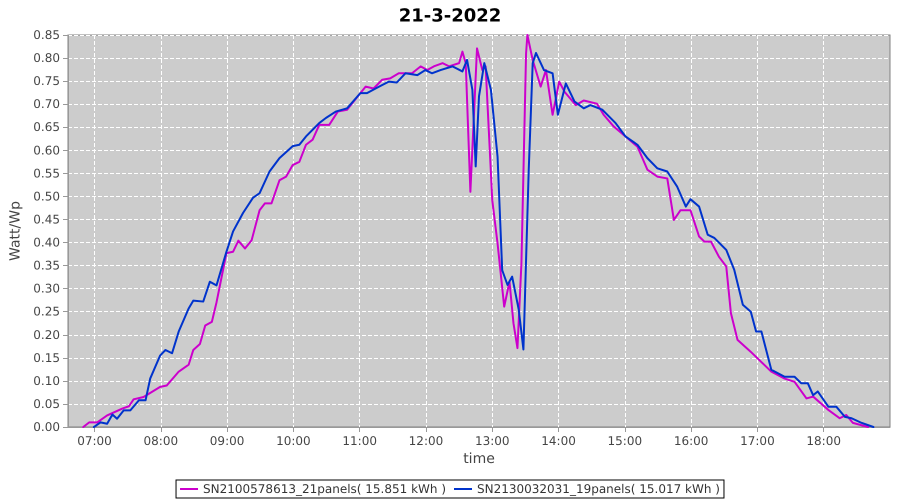 The height and width of the screenshot is (500, 900). Describe the element at coordinates (46, 357) in the screenshot. I see `y-tick-label: 0.15` at that location.